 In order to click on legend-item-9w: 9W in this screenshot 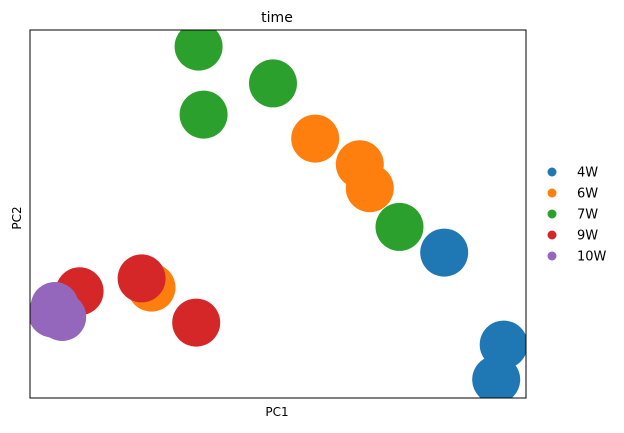, I will do `click(572, 236)`.